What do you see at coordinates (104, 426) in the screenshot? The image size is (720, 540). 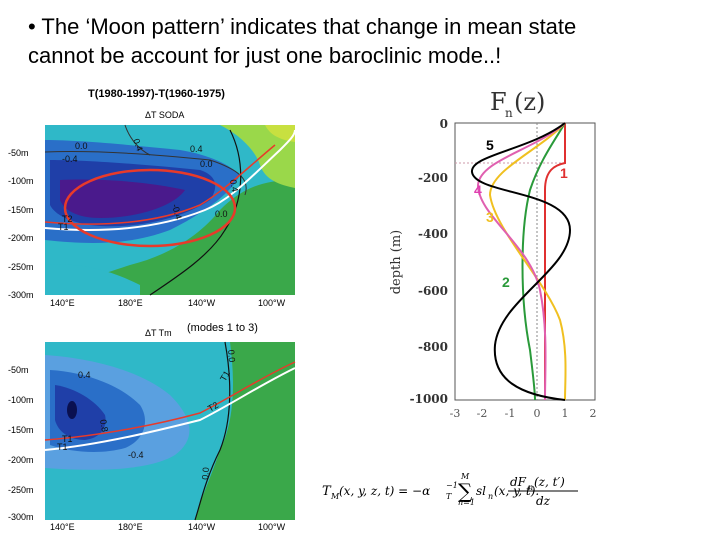 I see `svg-text: 0.8` at bounding box center [104, 426].